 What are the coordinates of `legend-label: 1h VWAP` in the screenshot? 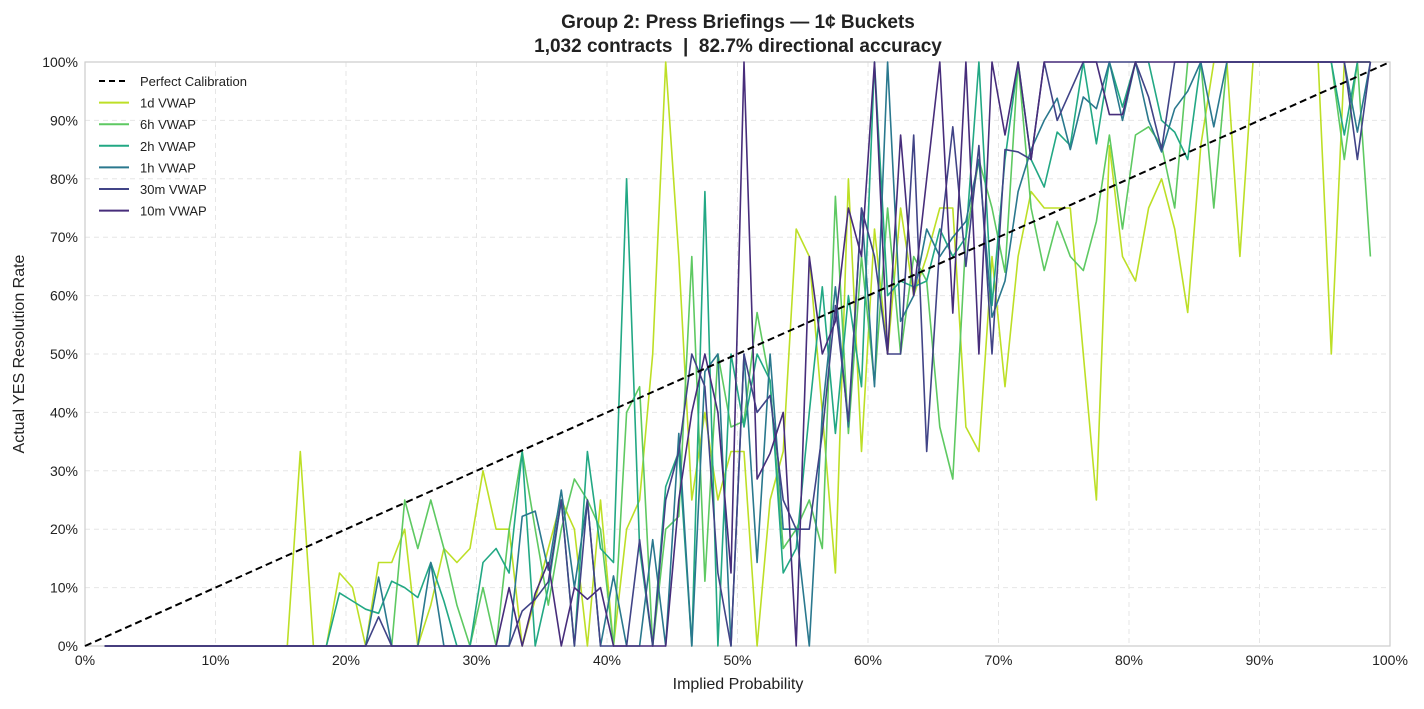 It's located at (168, 167).